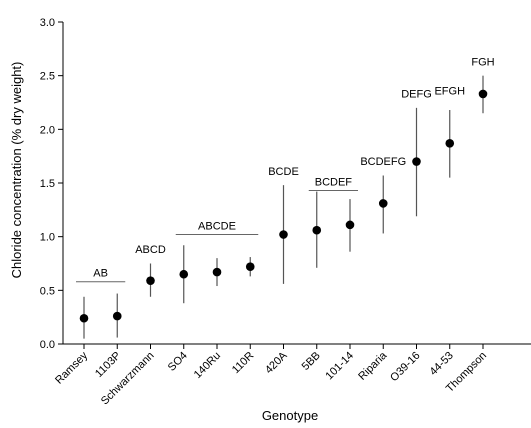 The width and height of the screenshot is (531, 428). What do you see at coordinates (47, 77) in the screenshot?
I see `y-tick-label: 2.5` at bounding box center [47, 77].